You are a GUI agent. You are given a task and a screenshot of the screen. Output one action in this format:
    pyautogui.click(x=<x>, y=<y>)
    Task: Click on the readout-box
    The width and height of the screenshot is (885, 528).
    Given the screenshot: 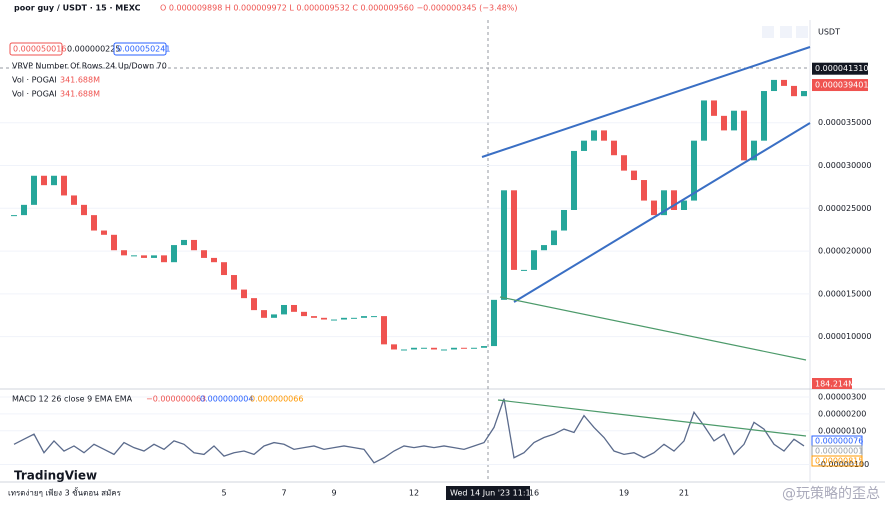 What is the action you would take?
    pyautogui.click(x=837, y=461)
    